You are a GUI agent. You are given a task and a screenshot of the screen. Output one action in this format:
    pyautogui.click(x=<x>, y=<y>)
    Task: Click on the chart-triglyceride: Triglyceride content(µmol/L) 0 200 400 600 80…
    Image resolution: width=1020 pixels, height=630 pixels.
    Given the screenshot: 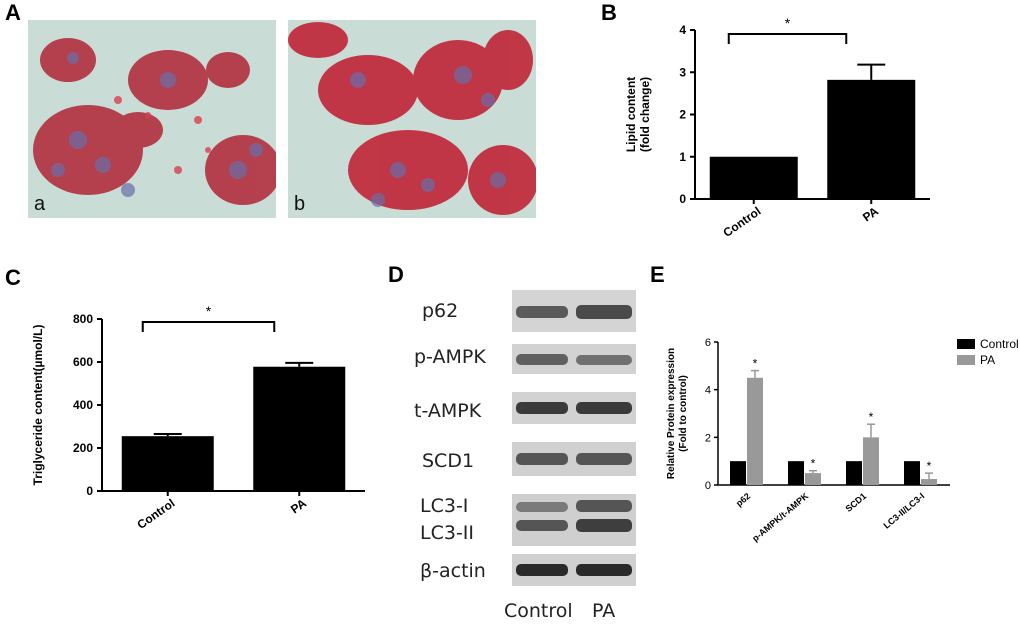 What is the action you would take?
    pyautogui.click(x=198, y=416)
    